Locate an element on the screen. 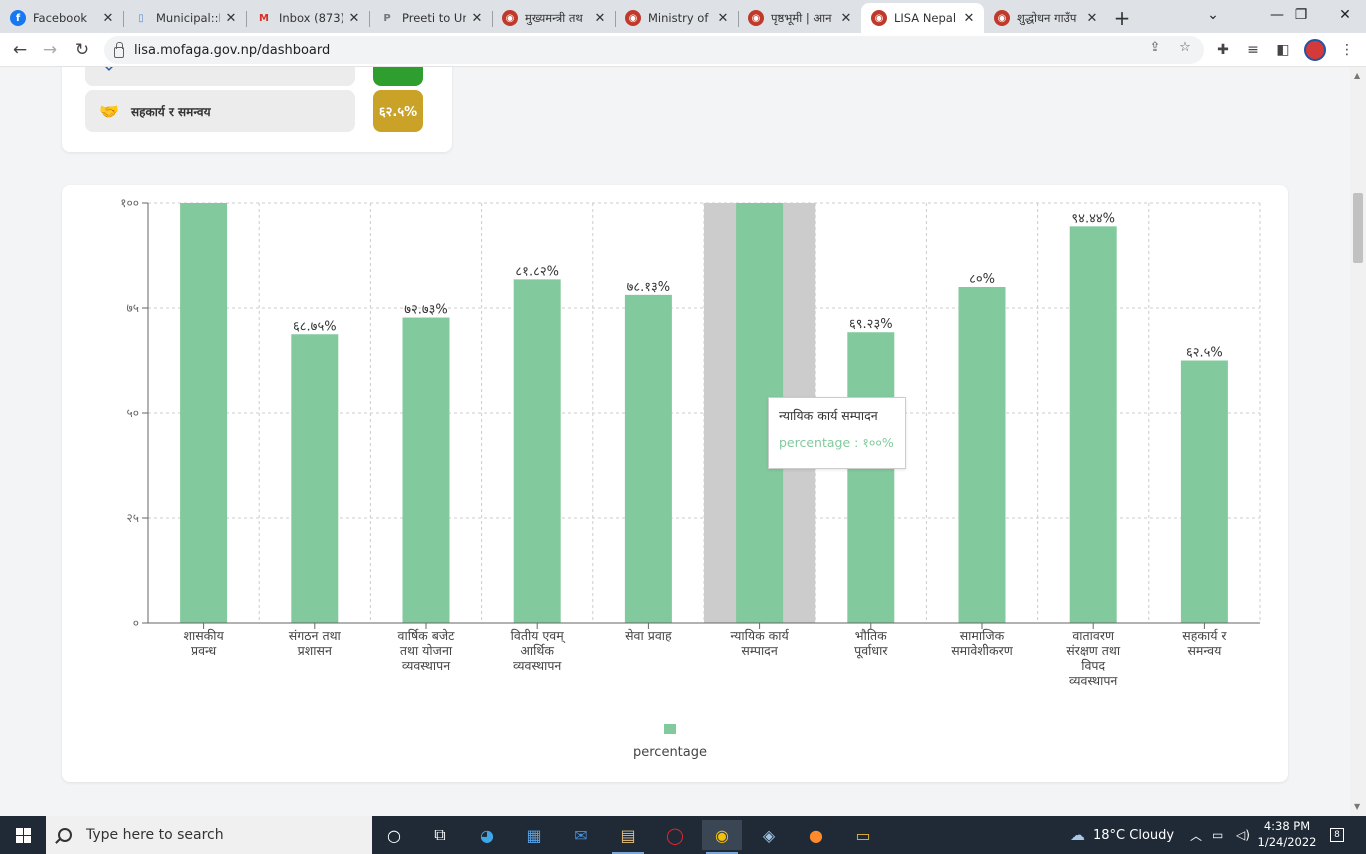  firefox-icon: ● is located at coordinates (816, 835).